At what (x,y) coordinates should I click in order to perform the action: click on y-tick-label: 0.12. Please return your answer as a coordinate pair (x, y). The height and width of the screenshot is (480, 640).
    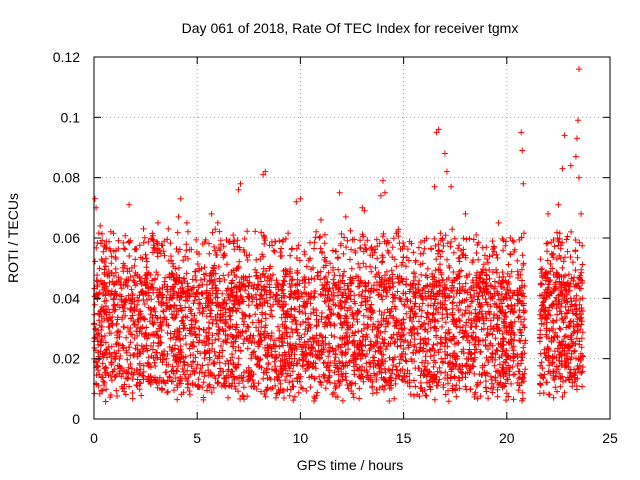
    Looking at the image, I should click on (66, 57).